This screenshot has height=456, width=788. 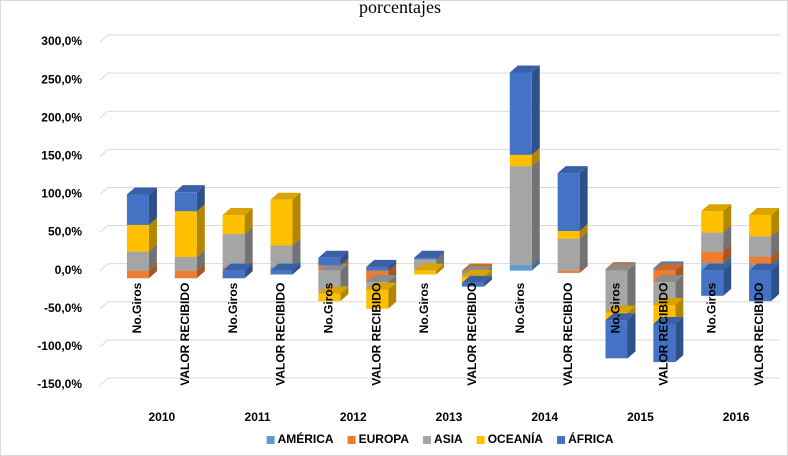 I want to click on x-group-label: 2012, so click(x=353, y=417).